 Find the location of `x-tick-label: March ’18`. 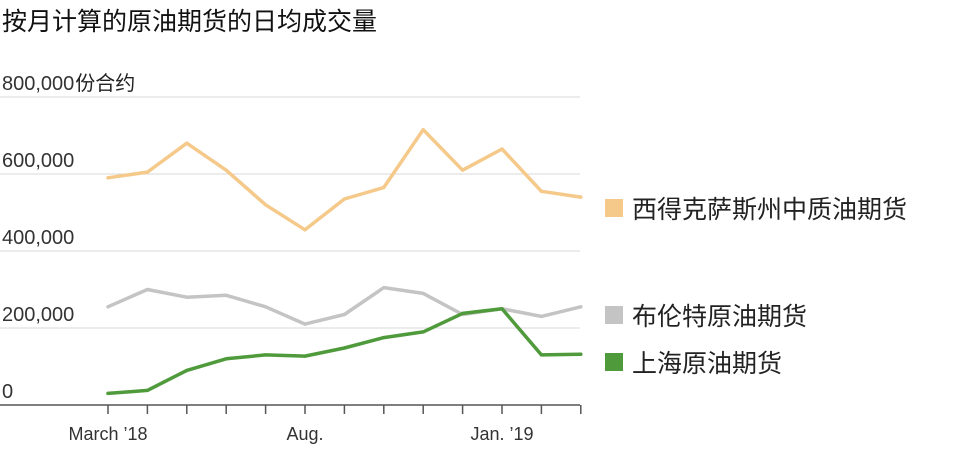

x-tick-label: March ’18 is located at coordinates (107, 434).